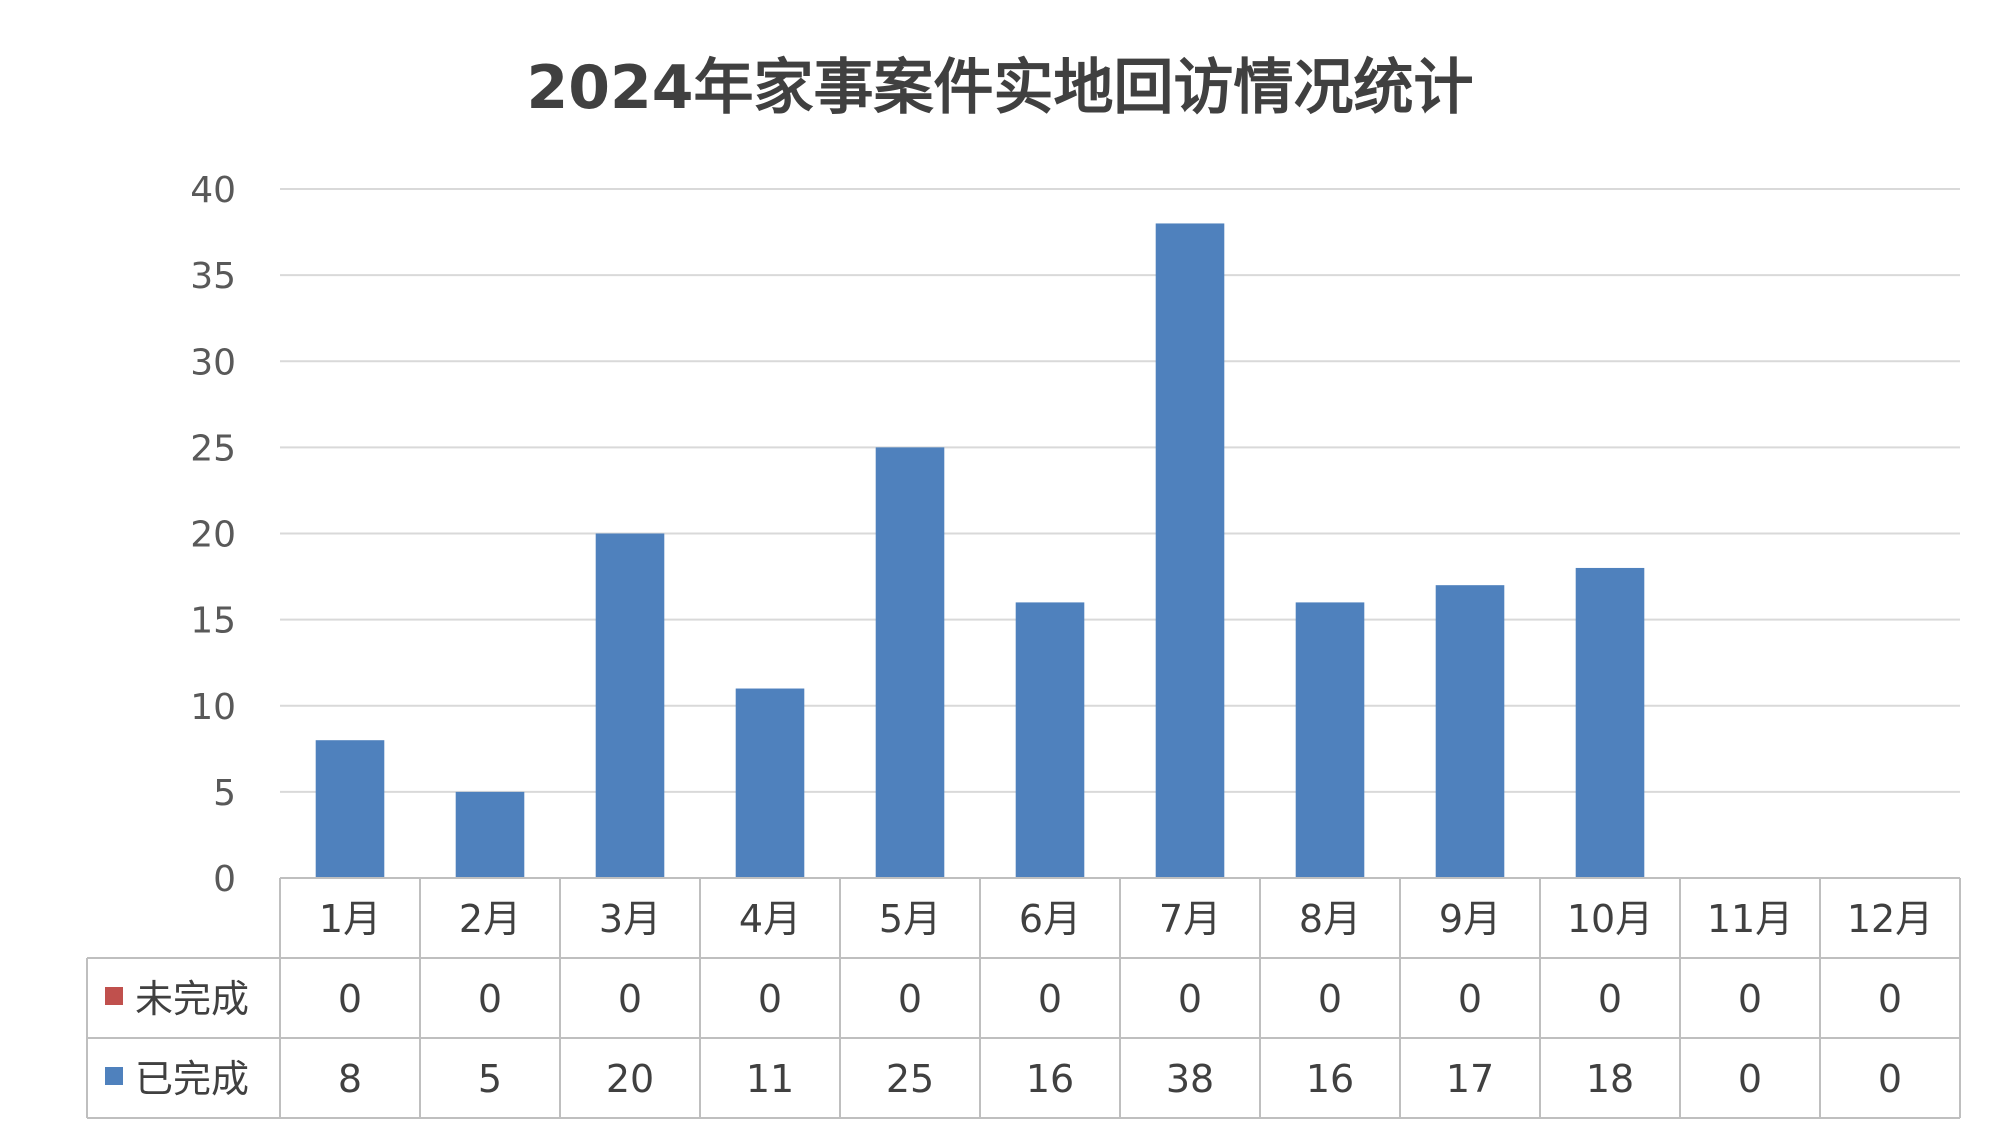 The height and width of the screenshot is (1142, 1999). I want to click on y-tick-label: 20, so click(213, 535).